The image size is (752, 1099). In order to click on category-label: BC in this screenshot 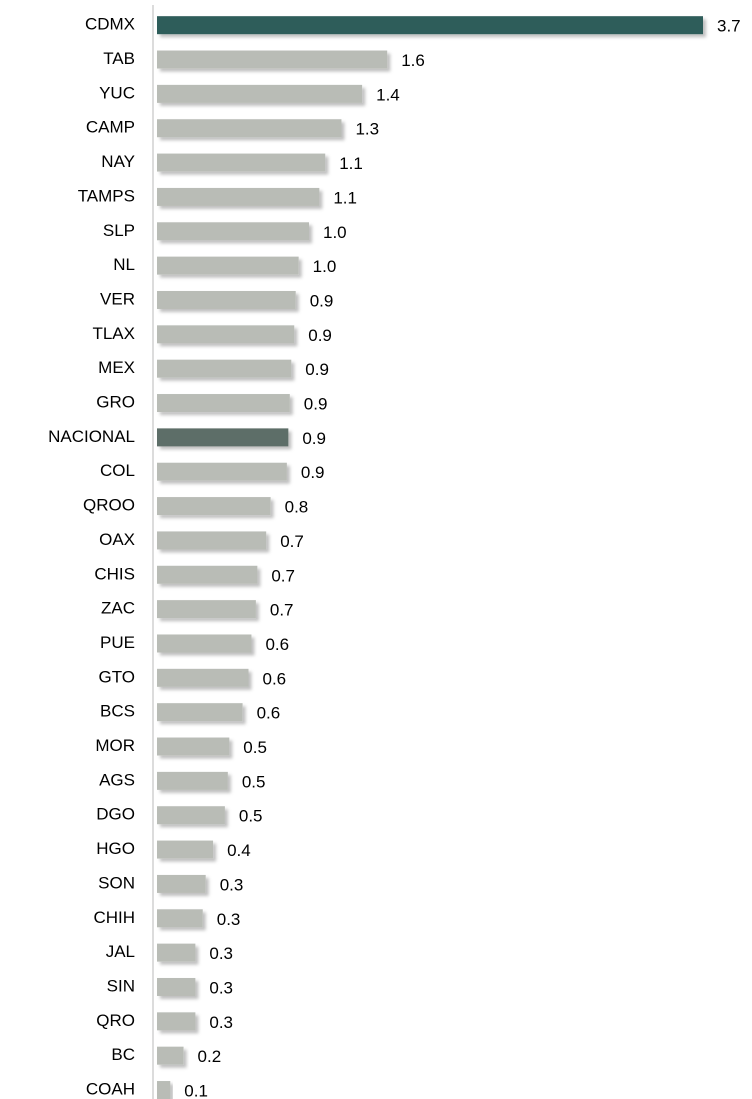, I will do `click(123, 1054)`.